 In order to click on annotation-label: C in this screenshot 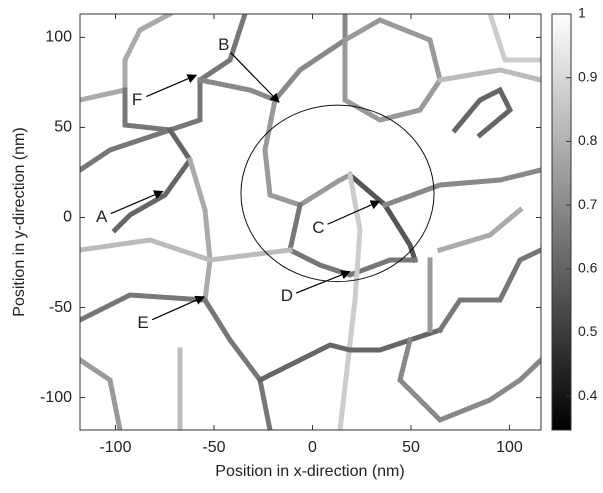, I will do `click(318, 227)`.